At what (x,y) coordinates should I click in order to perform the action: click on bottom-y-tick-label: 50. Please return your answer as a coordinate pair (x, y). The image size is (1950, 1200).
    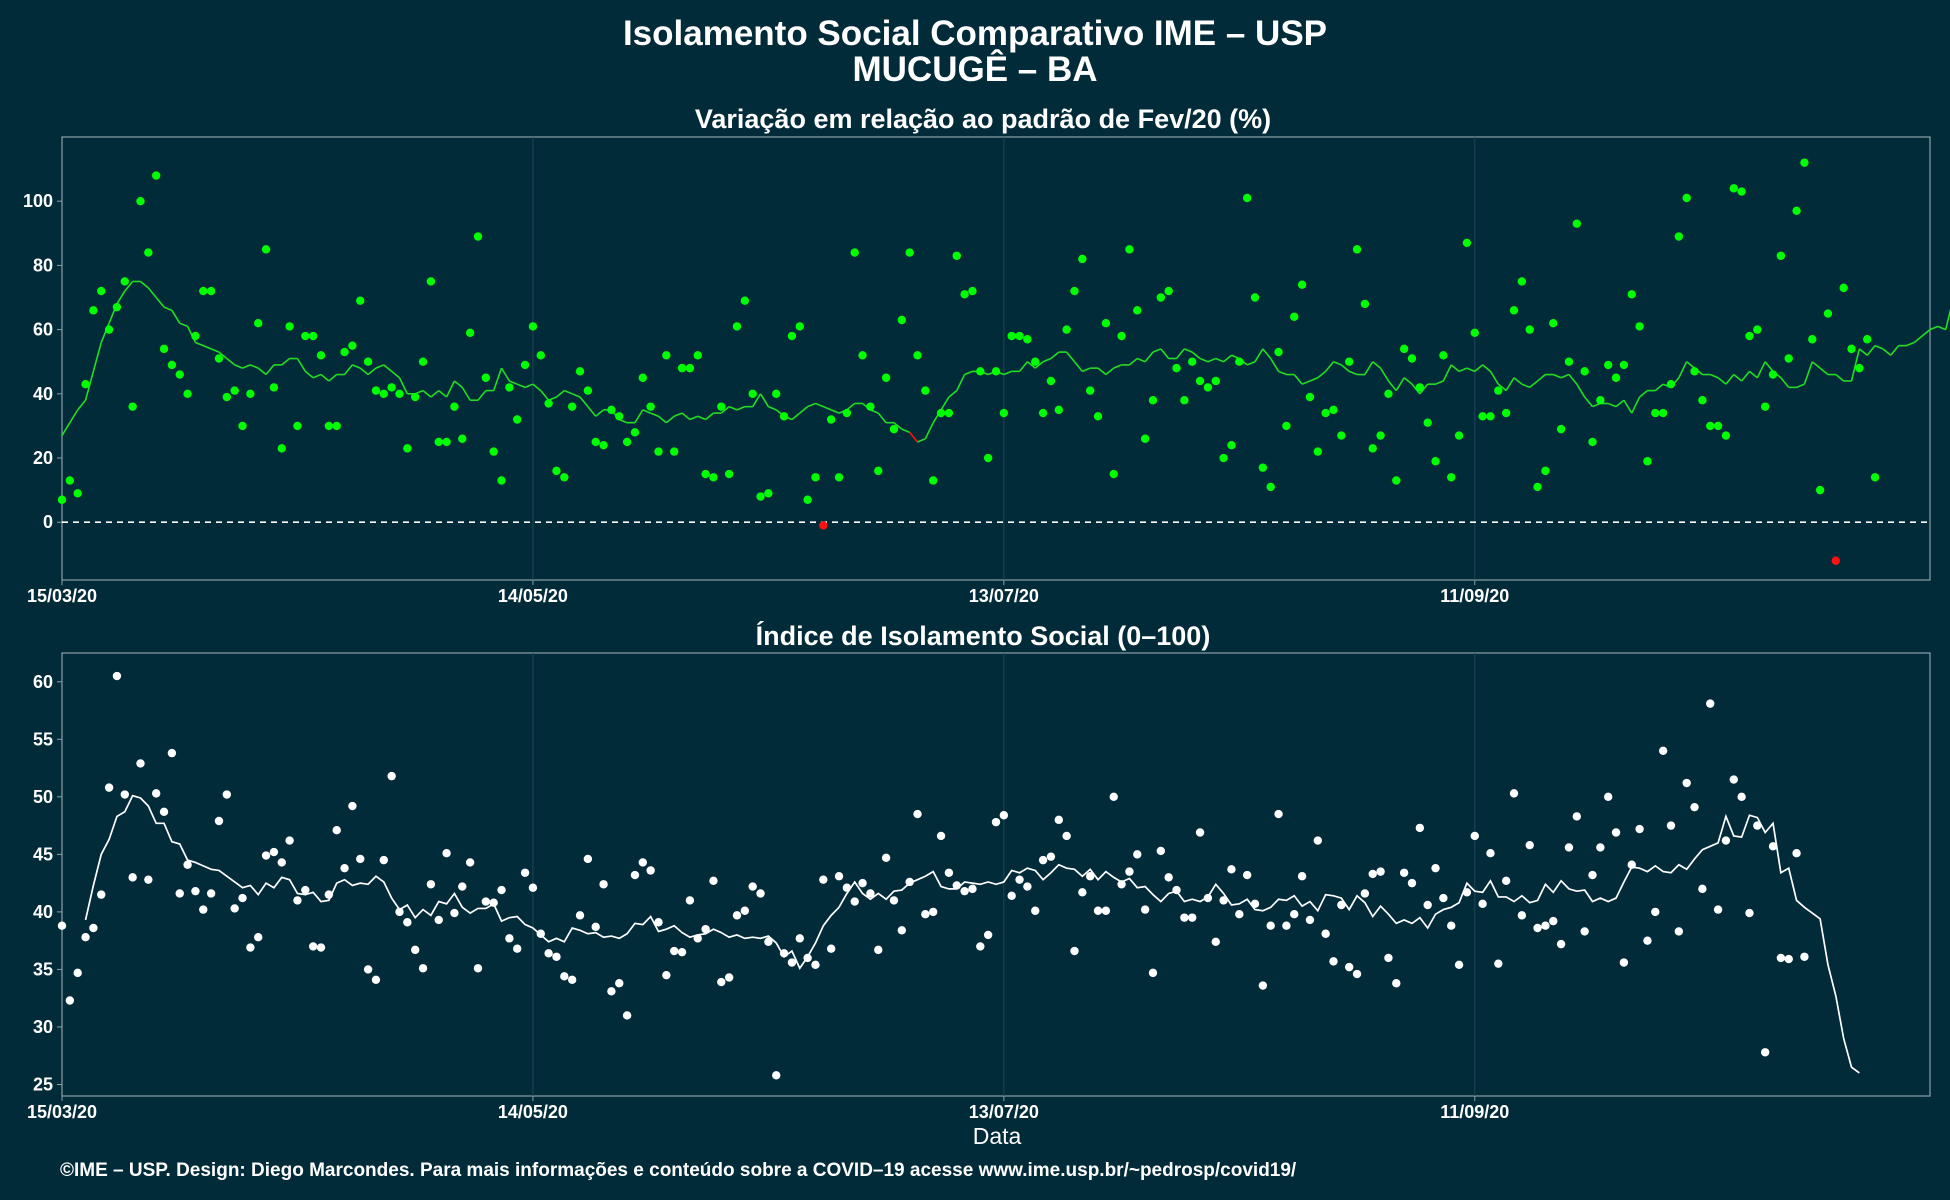
    Looking at the image, I should click on (43, 797).